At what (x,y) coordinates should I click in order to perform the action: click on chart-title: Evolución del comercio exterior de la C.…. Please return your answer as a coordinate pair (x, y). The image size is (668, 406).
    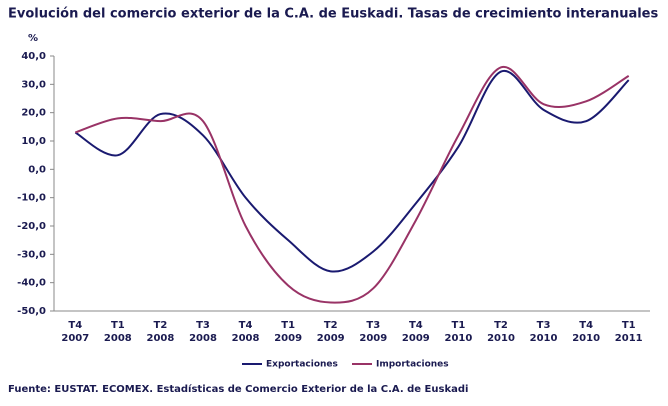
    Looking at the image, I should click on (333, 14).